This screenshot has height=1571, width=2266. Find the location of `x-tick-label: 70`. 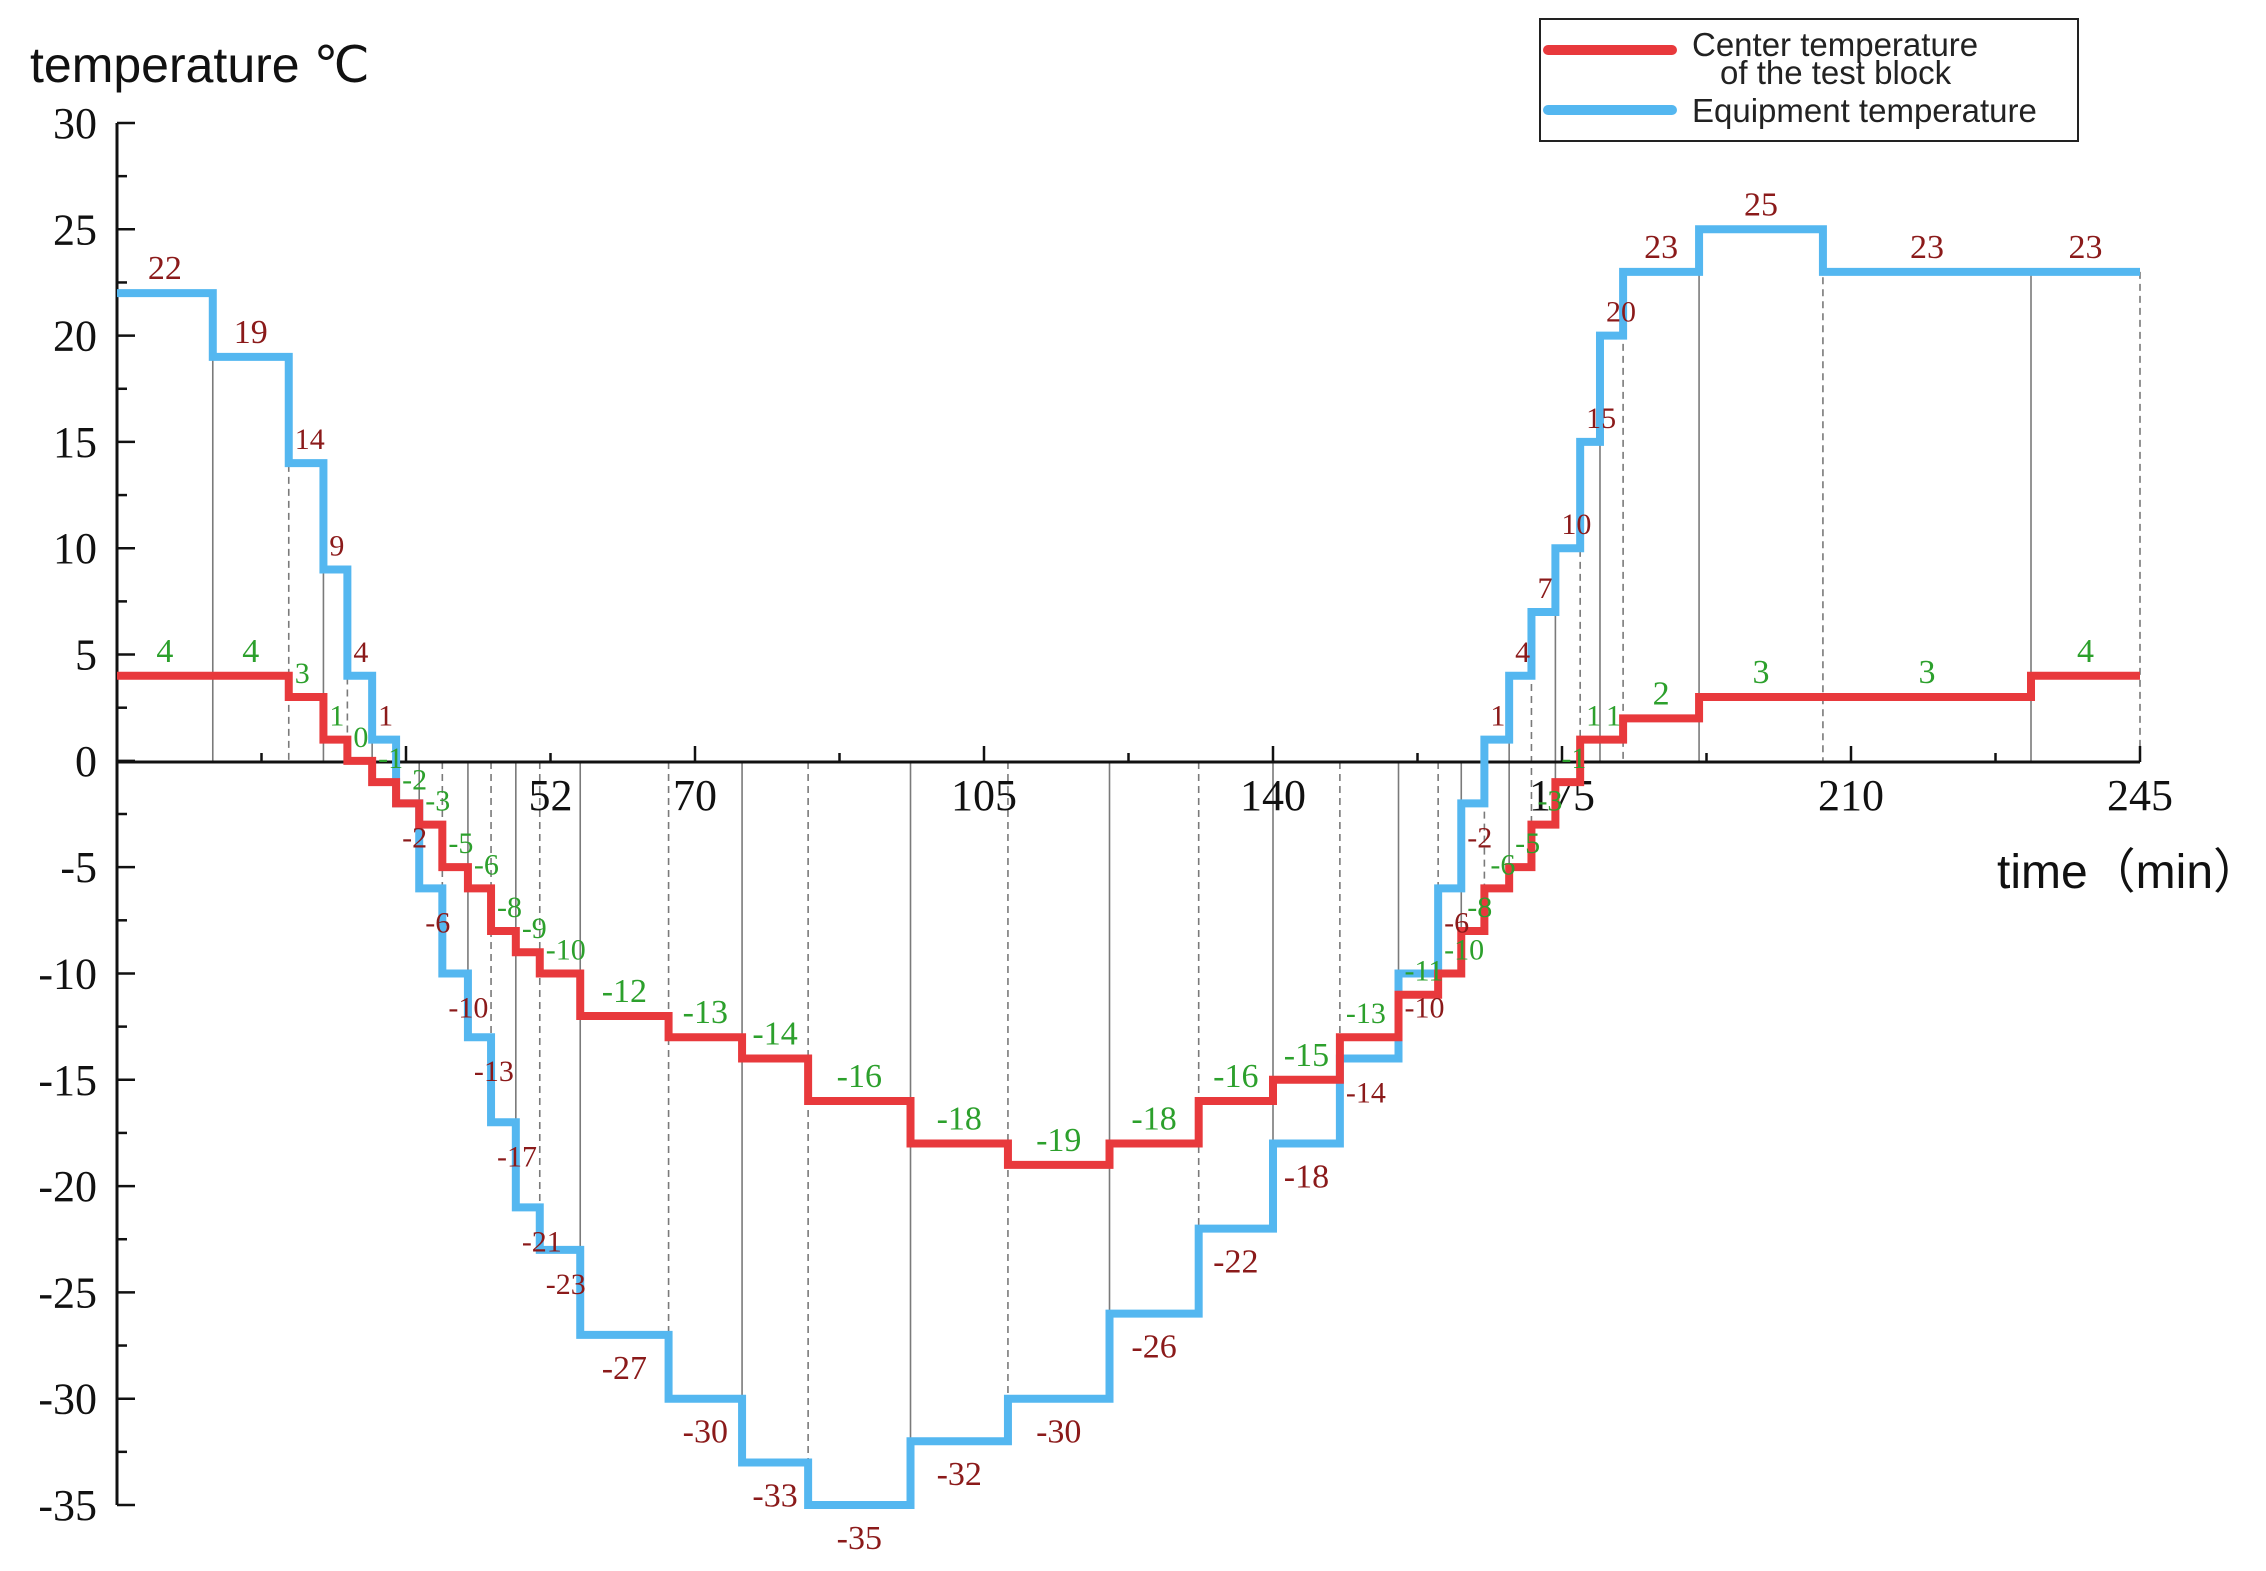

x-tick-label: 70 is located at coordinates (695, 795).